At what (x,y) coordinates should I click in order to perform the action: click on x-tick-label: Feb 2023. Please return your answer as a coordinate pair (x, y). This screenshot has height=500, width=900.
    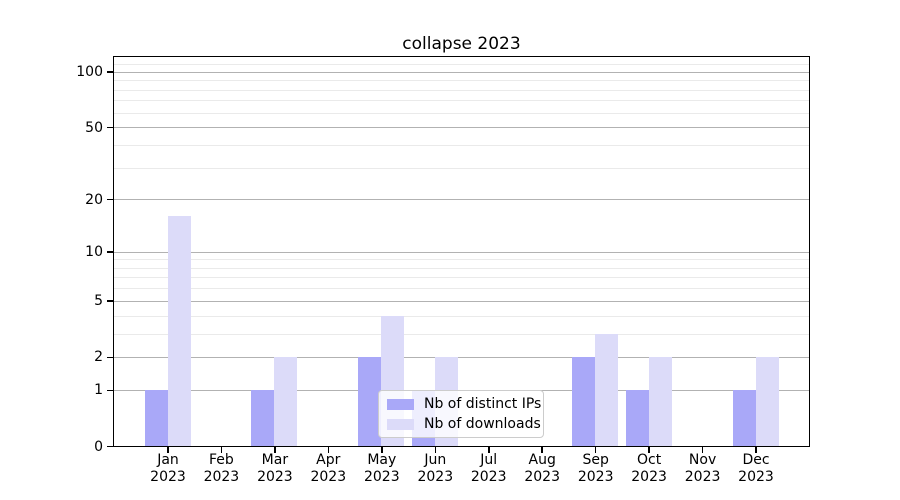
    Looking at the image, I should click on (221, 469).